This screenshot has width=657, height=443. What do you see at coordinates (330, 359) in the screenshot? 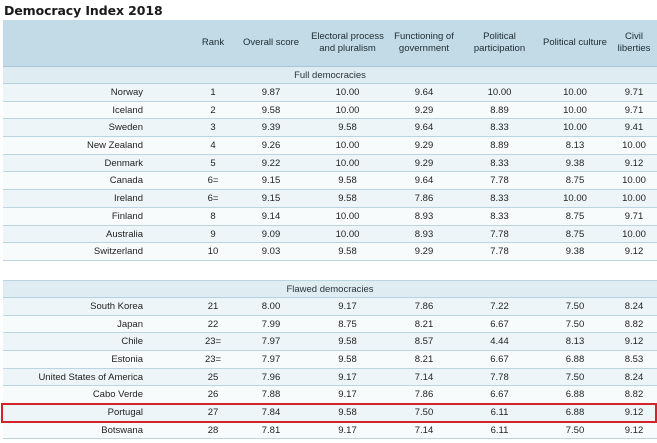
I see `table-row: Estonia 23= 7.97 9.58 8.21 6.67 6.88 8.53` at bounding box center [330, 359].